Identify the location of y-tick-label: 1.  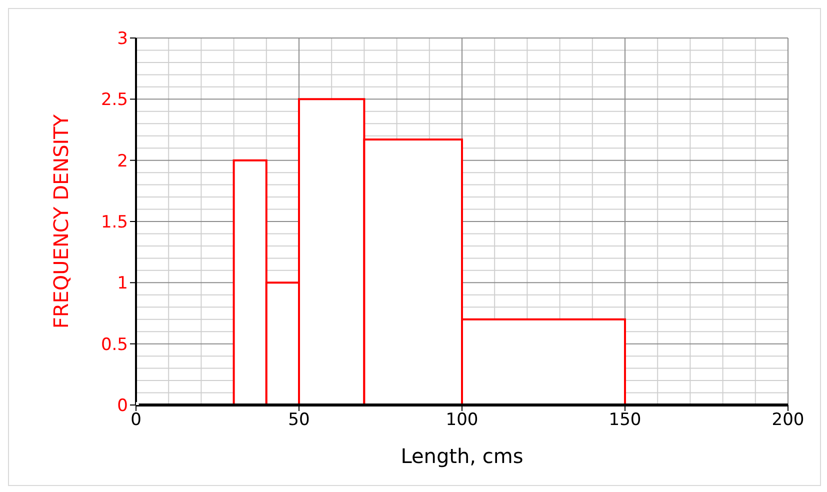
(122, 284).